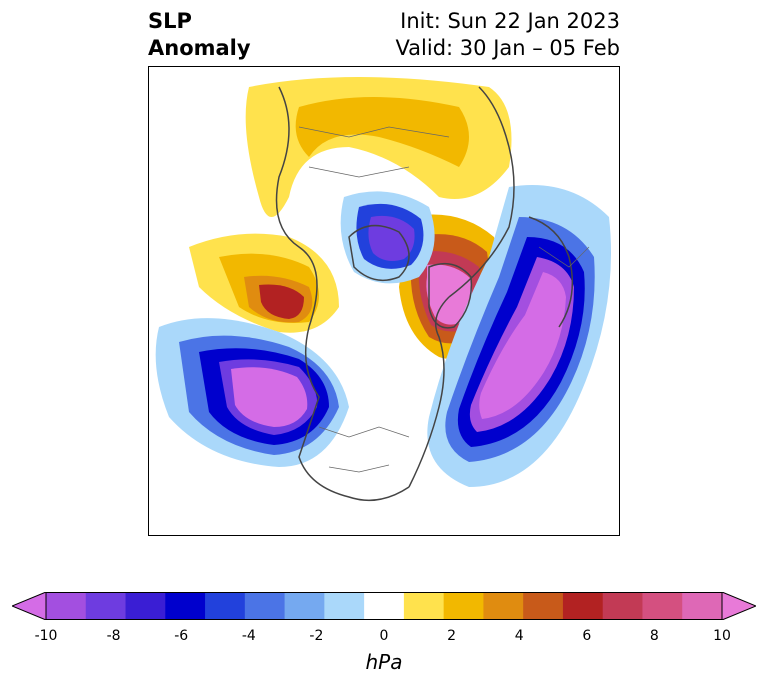 The height and width of the screenshot is (686, 768). I want to click on colorbar-tick-label: 4, so click(519, 636).